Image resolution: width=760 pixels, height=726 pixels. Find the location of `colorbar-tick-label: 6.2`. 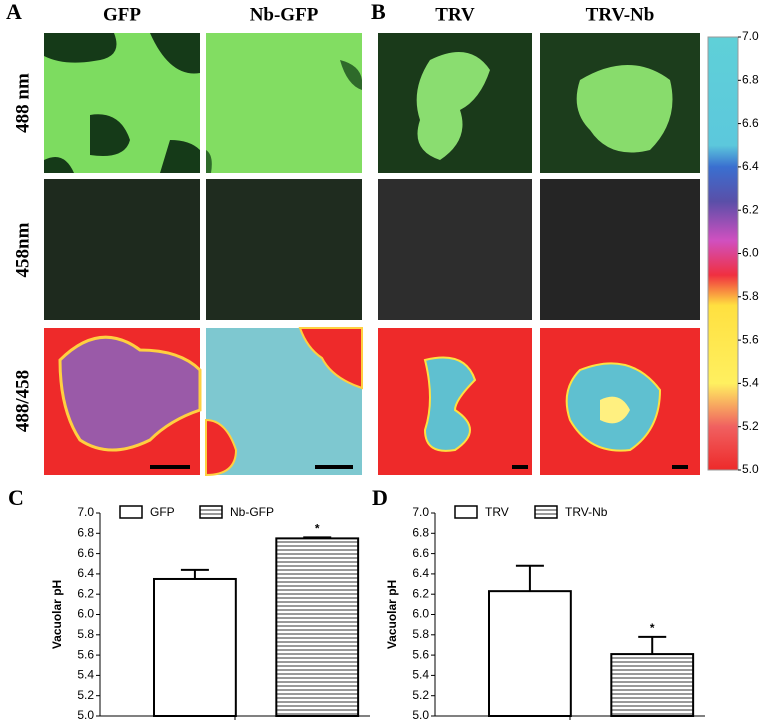

colorbar-tick-label: 6.2 is located at coordinates (750, 209).